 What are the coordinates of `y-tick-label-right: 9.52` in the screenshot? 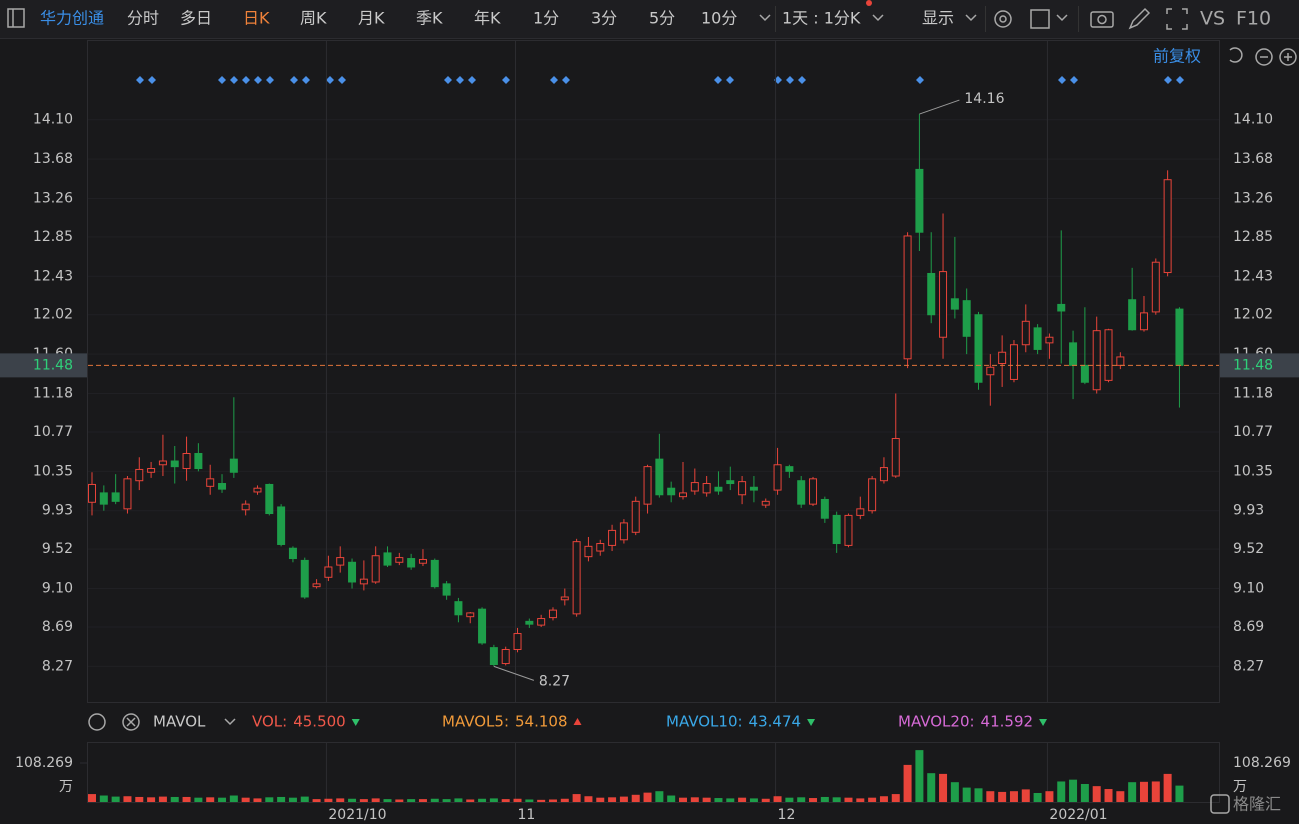 It's located at (1248, 549).